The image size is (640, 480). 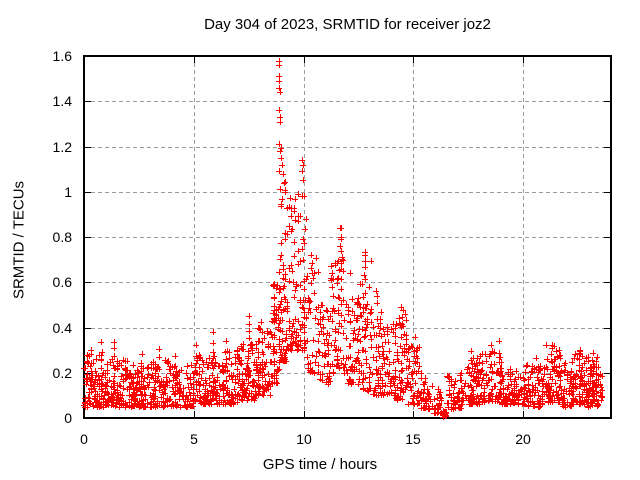 What do you see at coordinates (63, 237) in the screenshot?
I see `y-tick-label: 0.8` at bounding box center [63, 237].